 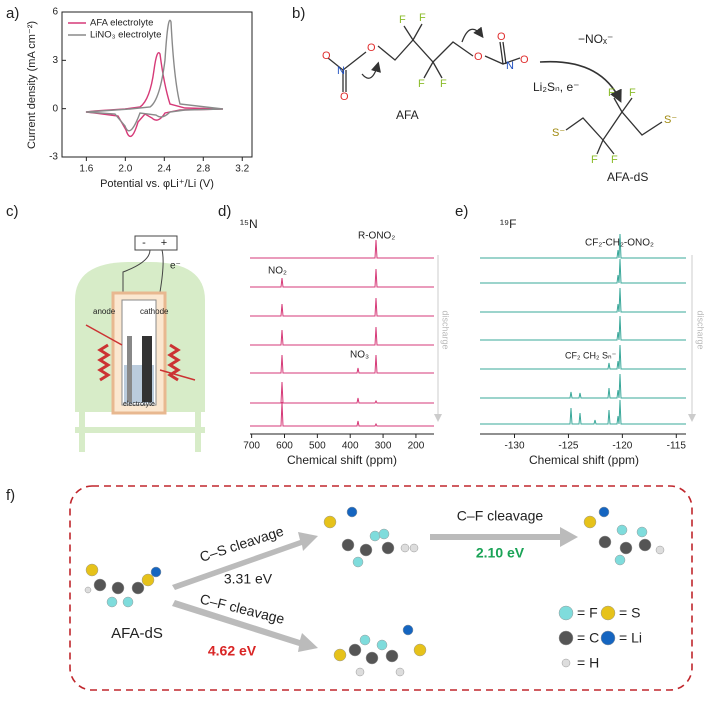 I want to click on peak-label: NO₃, so click(x=359, y=355).